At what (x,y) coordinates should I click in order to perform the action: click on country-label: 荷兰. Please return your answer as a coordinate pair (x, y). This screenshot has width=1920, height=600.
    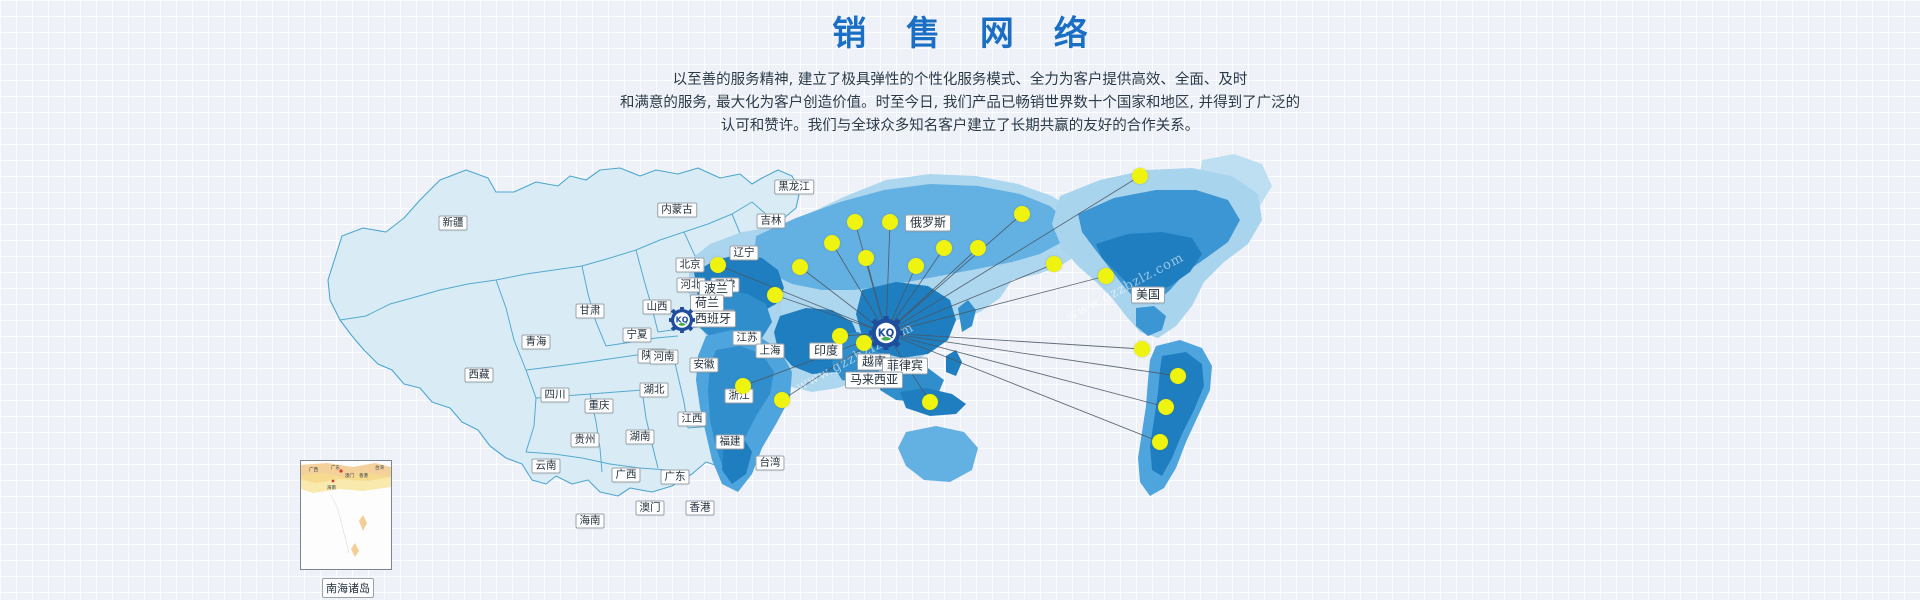
    Looking at the image, I should click on (707, 303).